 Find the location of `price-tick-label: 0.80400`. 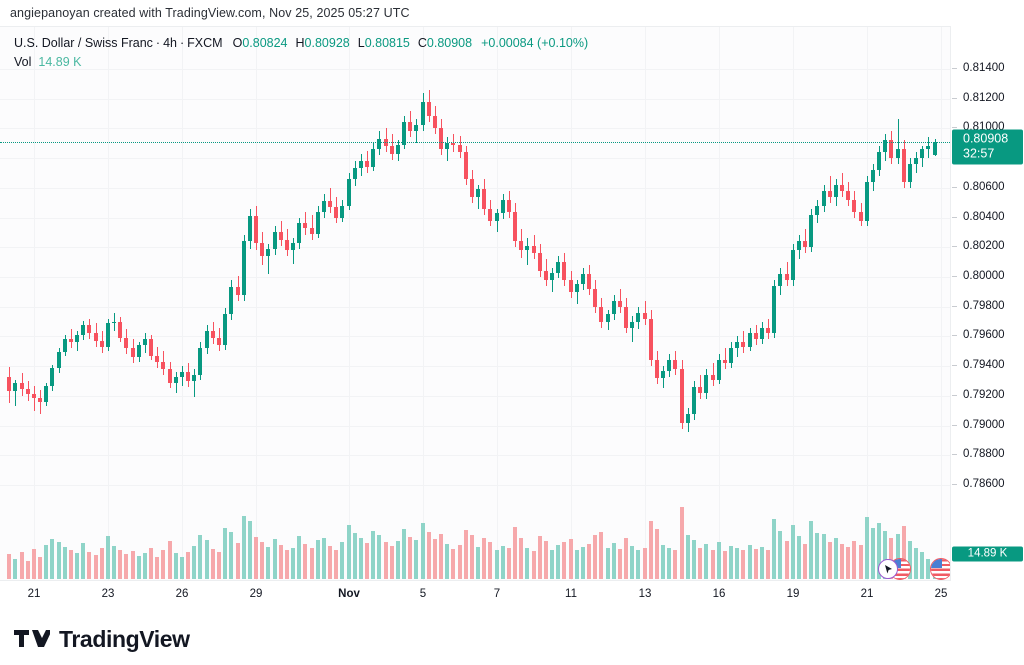

price-tick-label: 0.80400 is located at coordinates (984, 217).